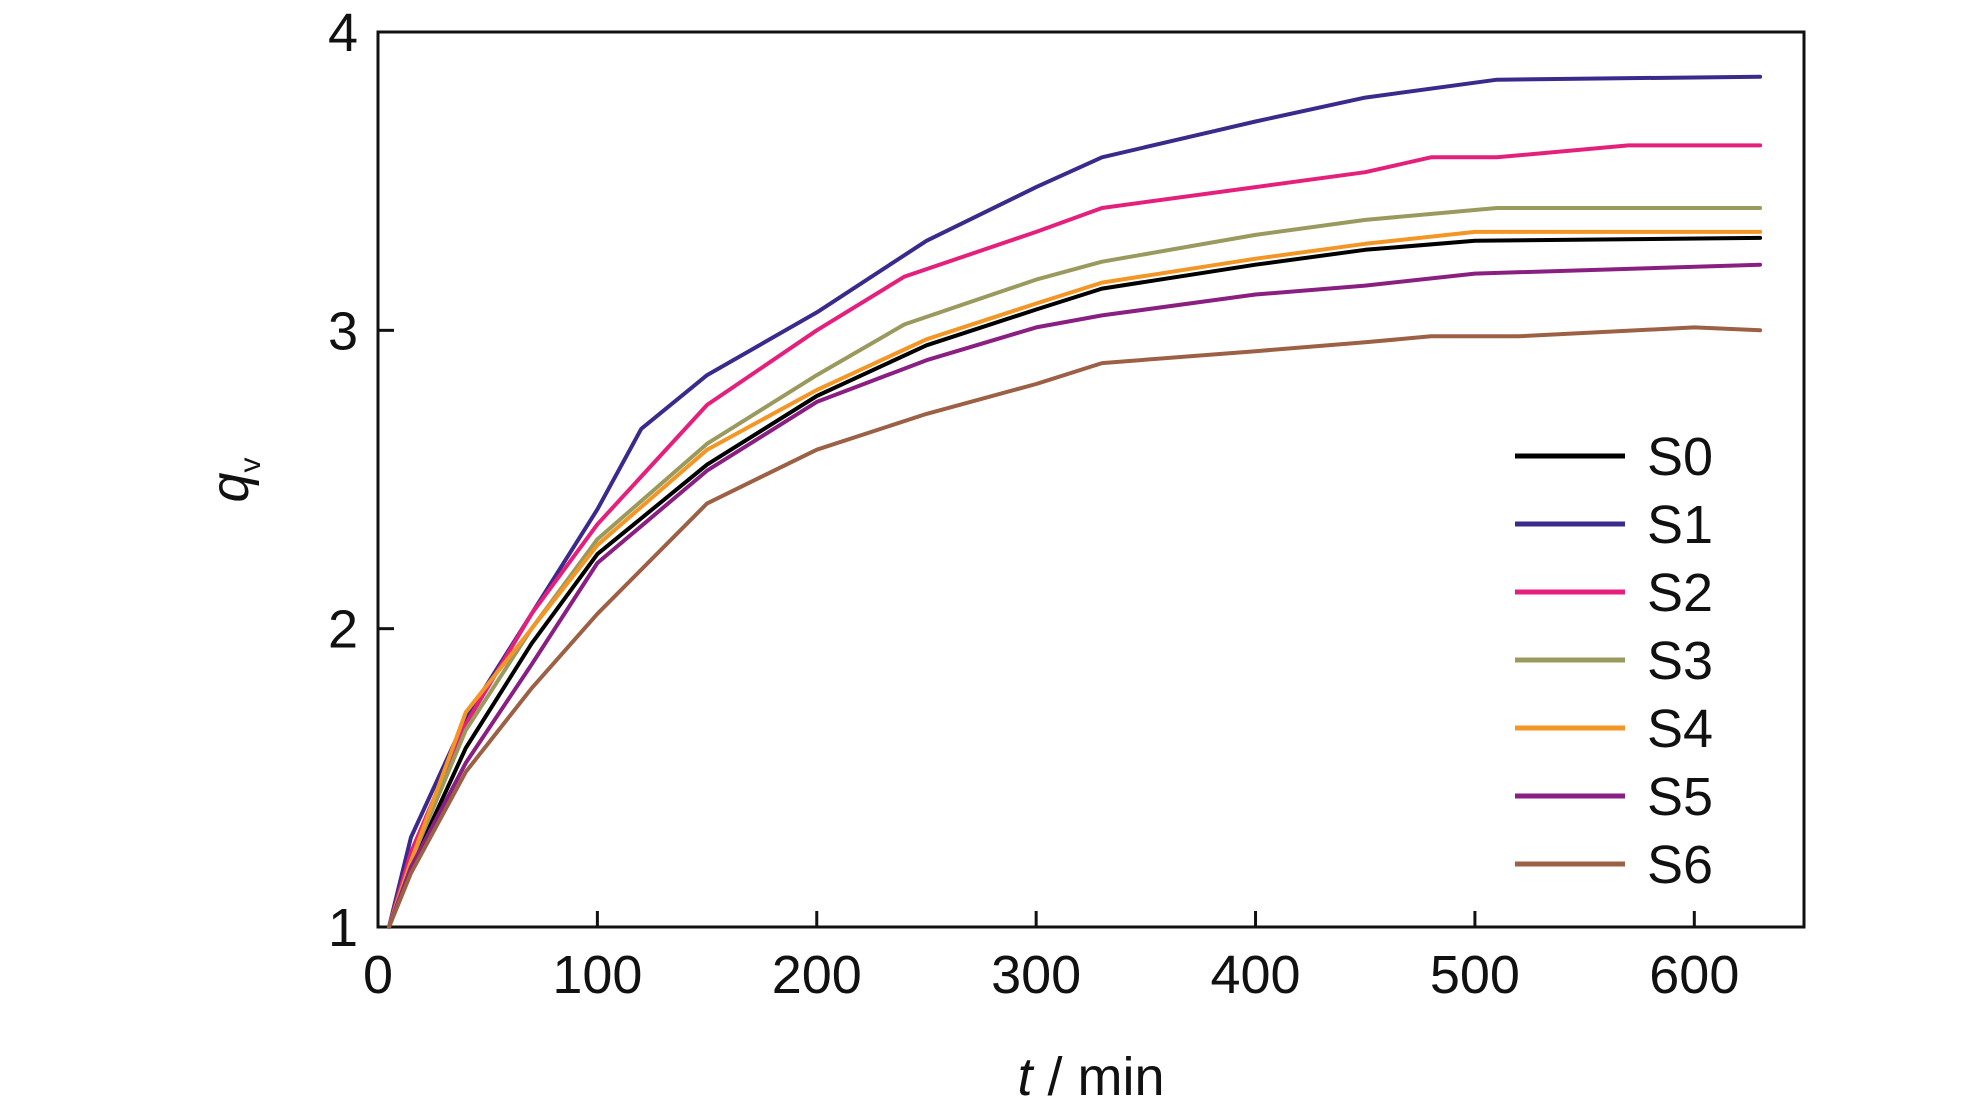  What do you see at coordinates (343, 928) in the screenshot?
I see `y-tick-label: 1` at bounding box center [343, 928].